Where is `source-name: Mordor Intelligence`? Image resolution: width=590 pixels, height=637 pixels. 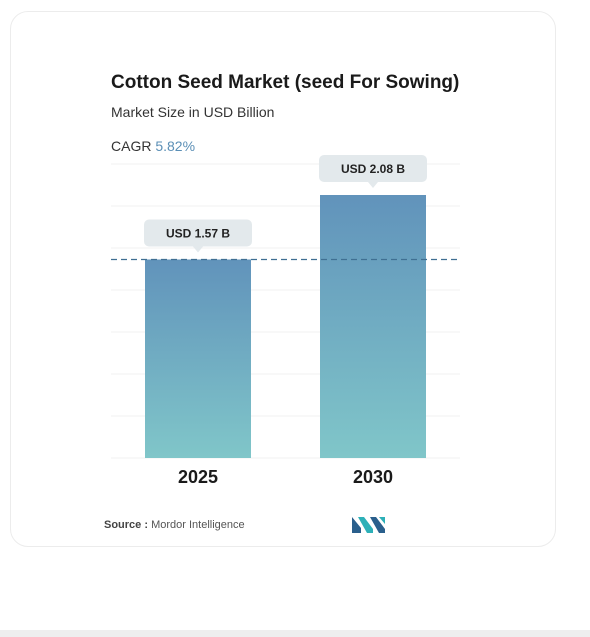
source-name: Mordor Intelligence is located at coordinates (198, 525).